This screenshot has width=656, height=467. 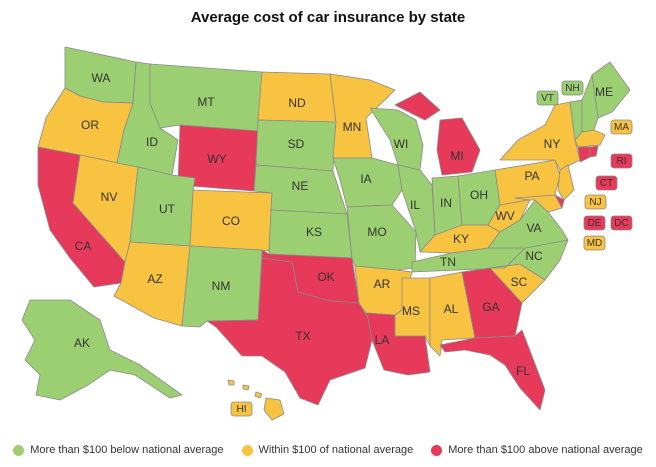 What do you see at coordinates (109, 197) in the screenshot?
I see `label-NV: NV` at bounding box center [109, 197].